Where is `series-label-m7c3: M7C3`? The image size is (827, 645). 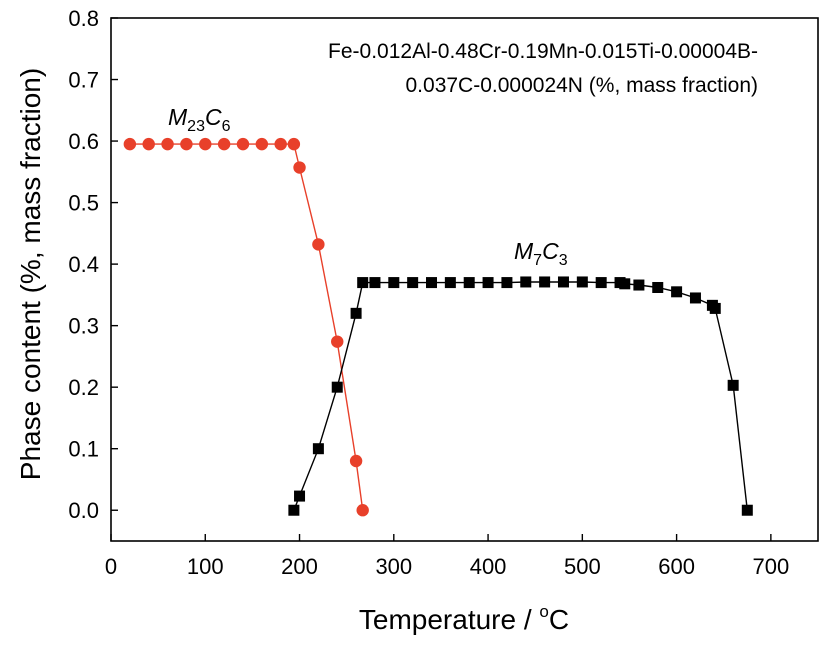
series-label-m7c3: M7C3 is located at coordinates (541, 253).